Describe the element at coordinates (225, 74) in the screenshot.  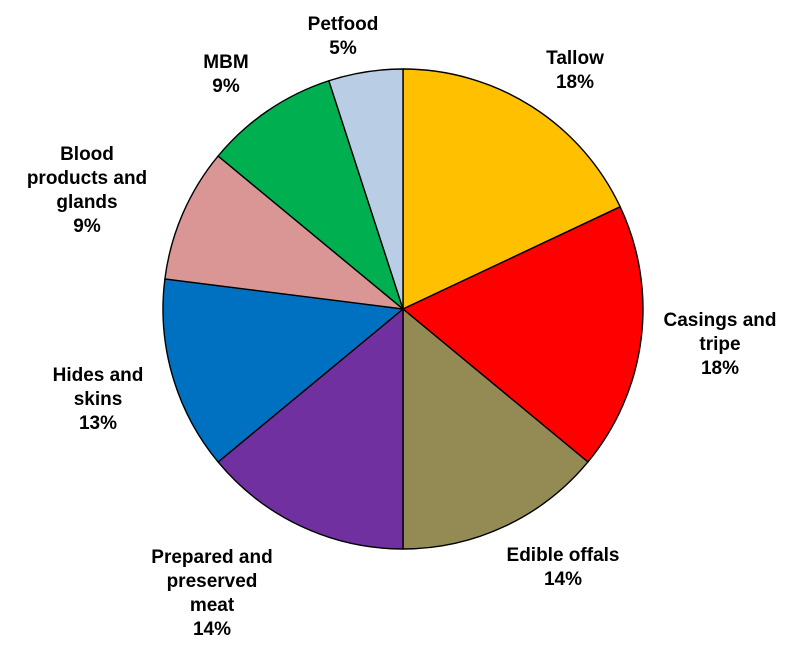
I see `slice-label-mbm: MBM 9%` at that location.